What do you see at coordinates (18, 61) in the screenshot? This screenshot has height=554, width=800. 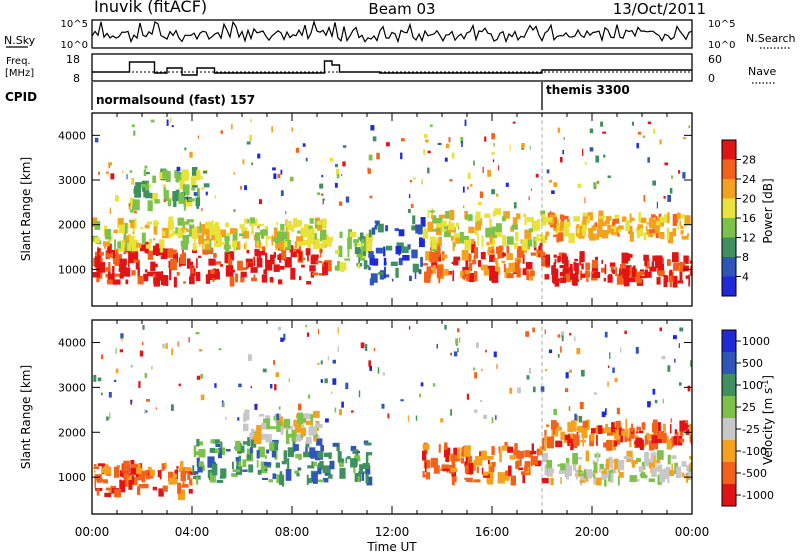 I see `freq-label-top: Freq.` at bounding box center [18, 61].